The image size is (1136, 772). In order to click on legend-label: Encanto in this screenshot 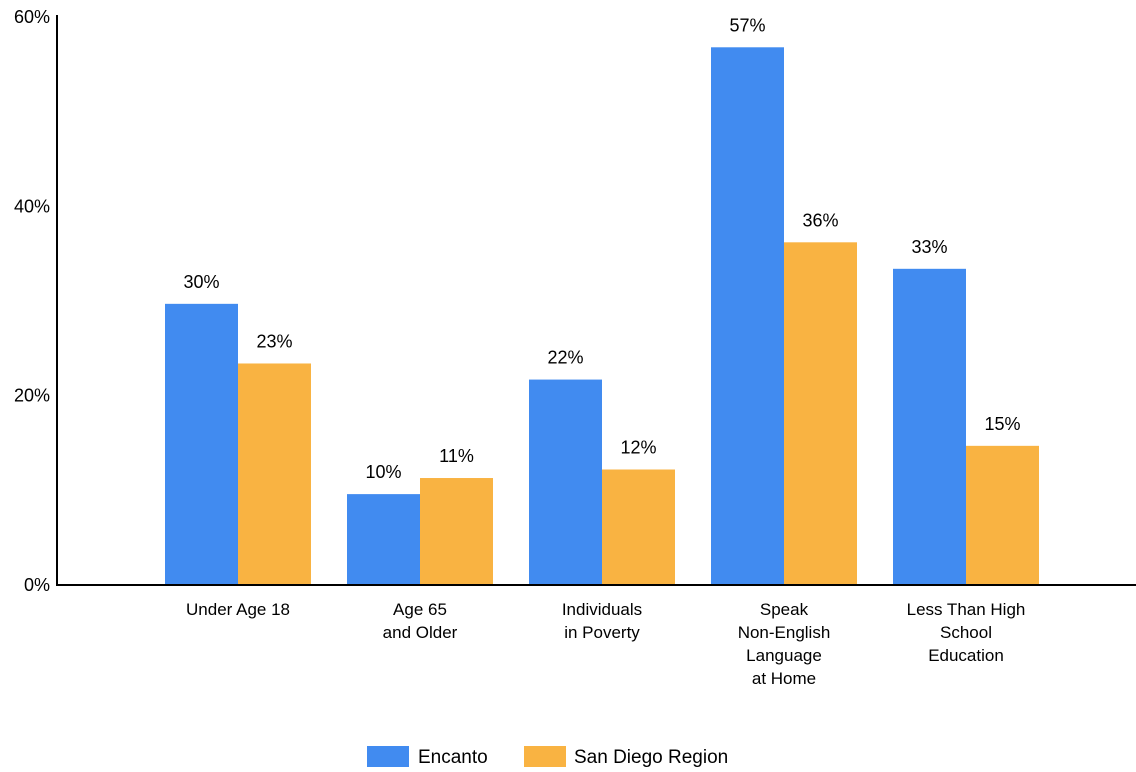, I will do `click(453, 757)`.